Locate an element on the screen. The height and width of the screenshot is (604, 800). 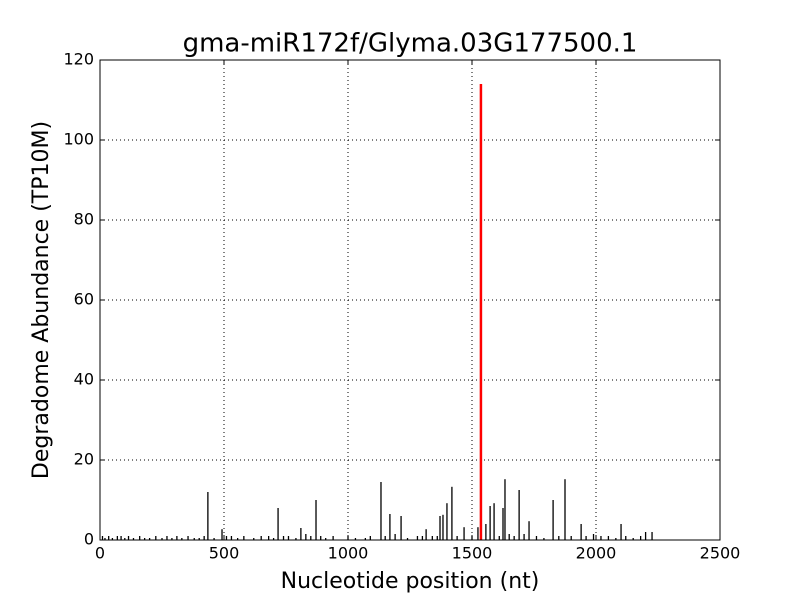
x-tick-label: 2000 is located at coordinates (596, 553).